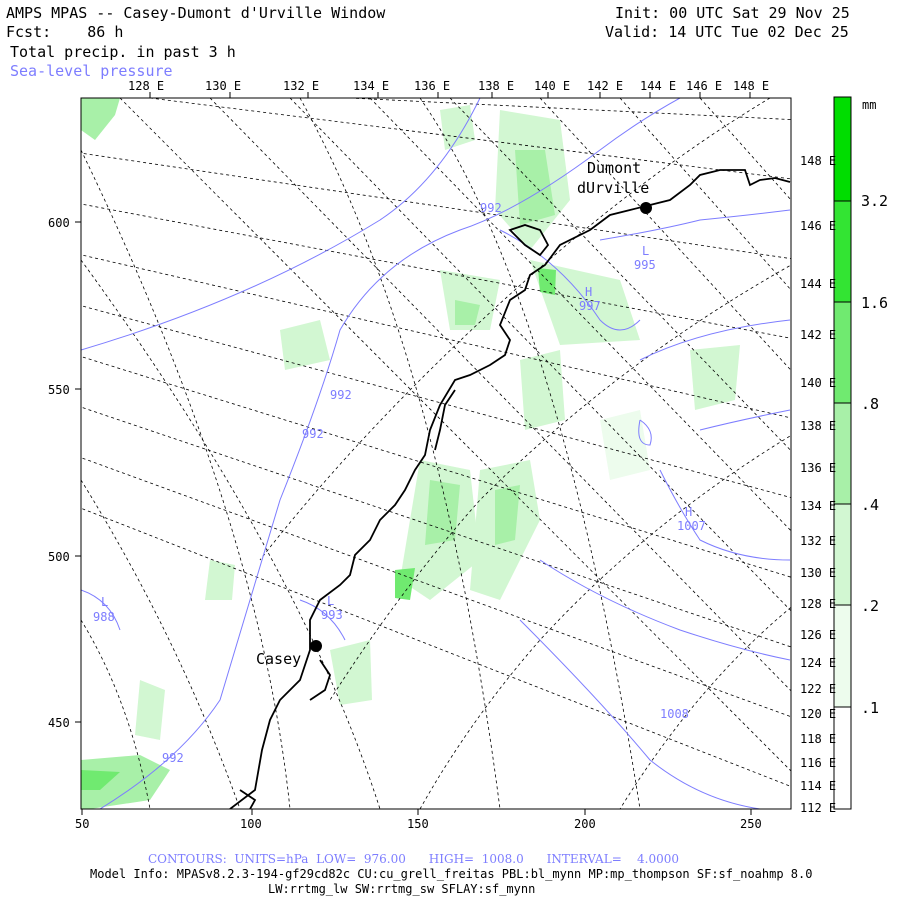 The height and width of the screenshot is (900, 900). I want to click on place-label-dumont: Dumont, so click(614, 168).